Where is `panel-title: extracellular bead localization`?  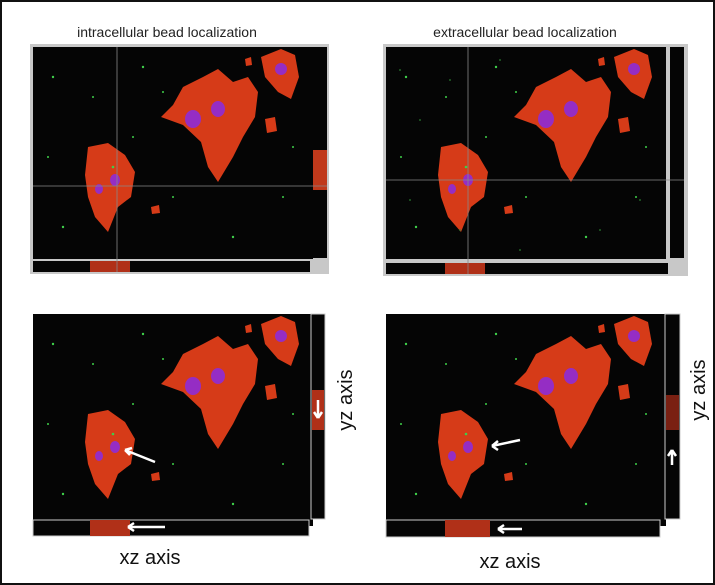
panel-title: extracellular bead localization is located at coordinates (525, 32).